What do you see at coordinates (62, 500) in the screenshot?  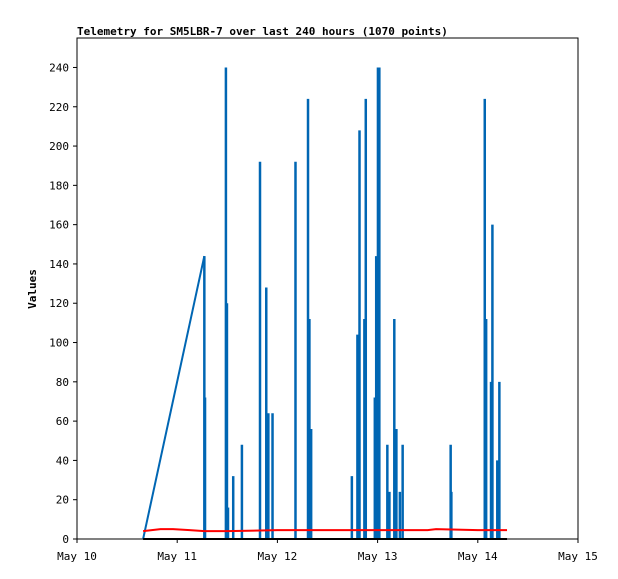 I see `y-tick-label: 20` at bounding box center [62, 500].